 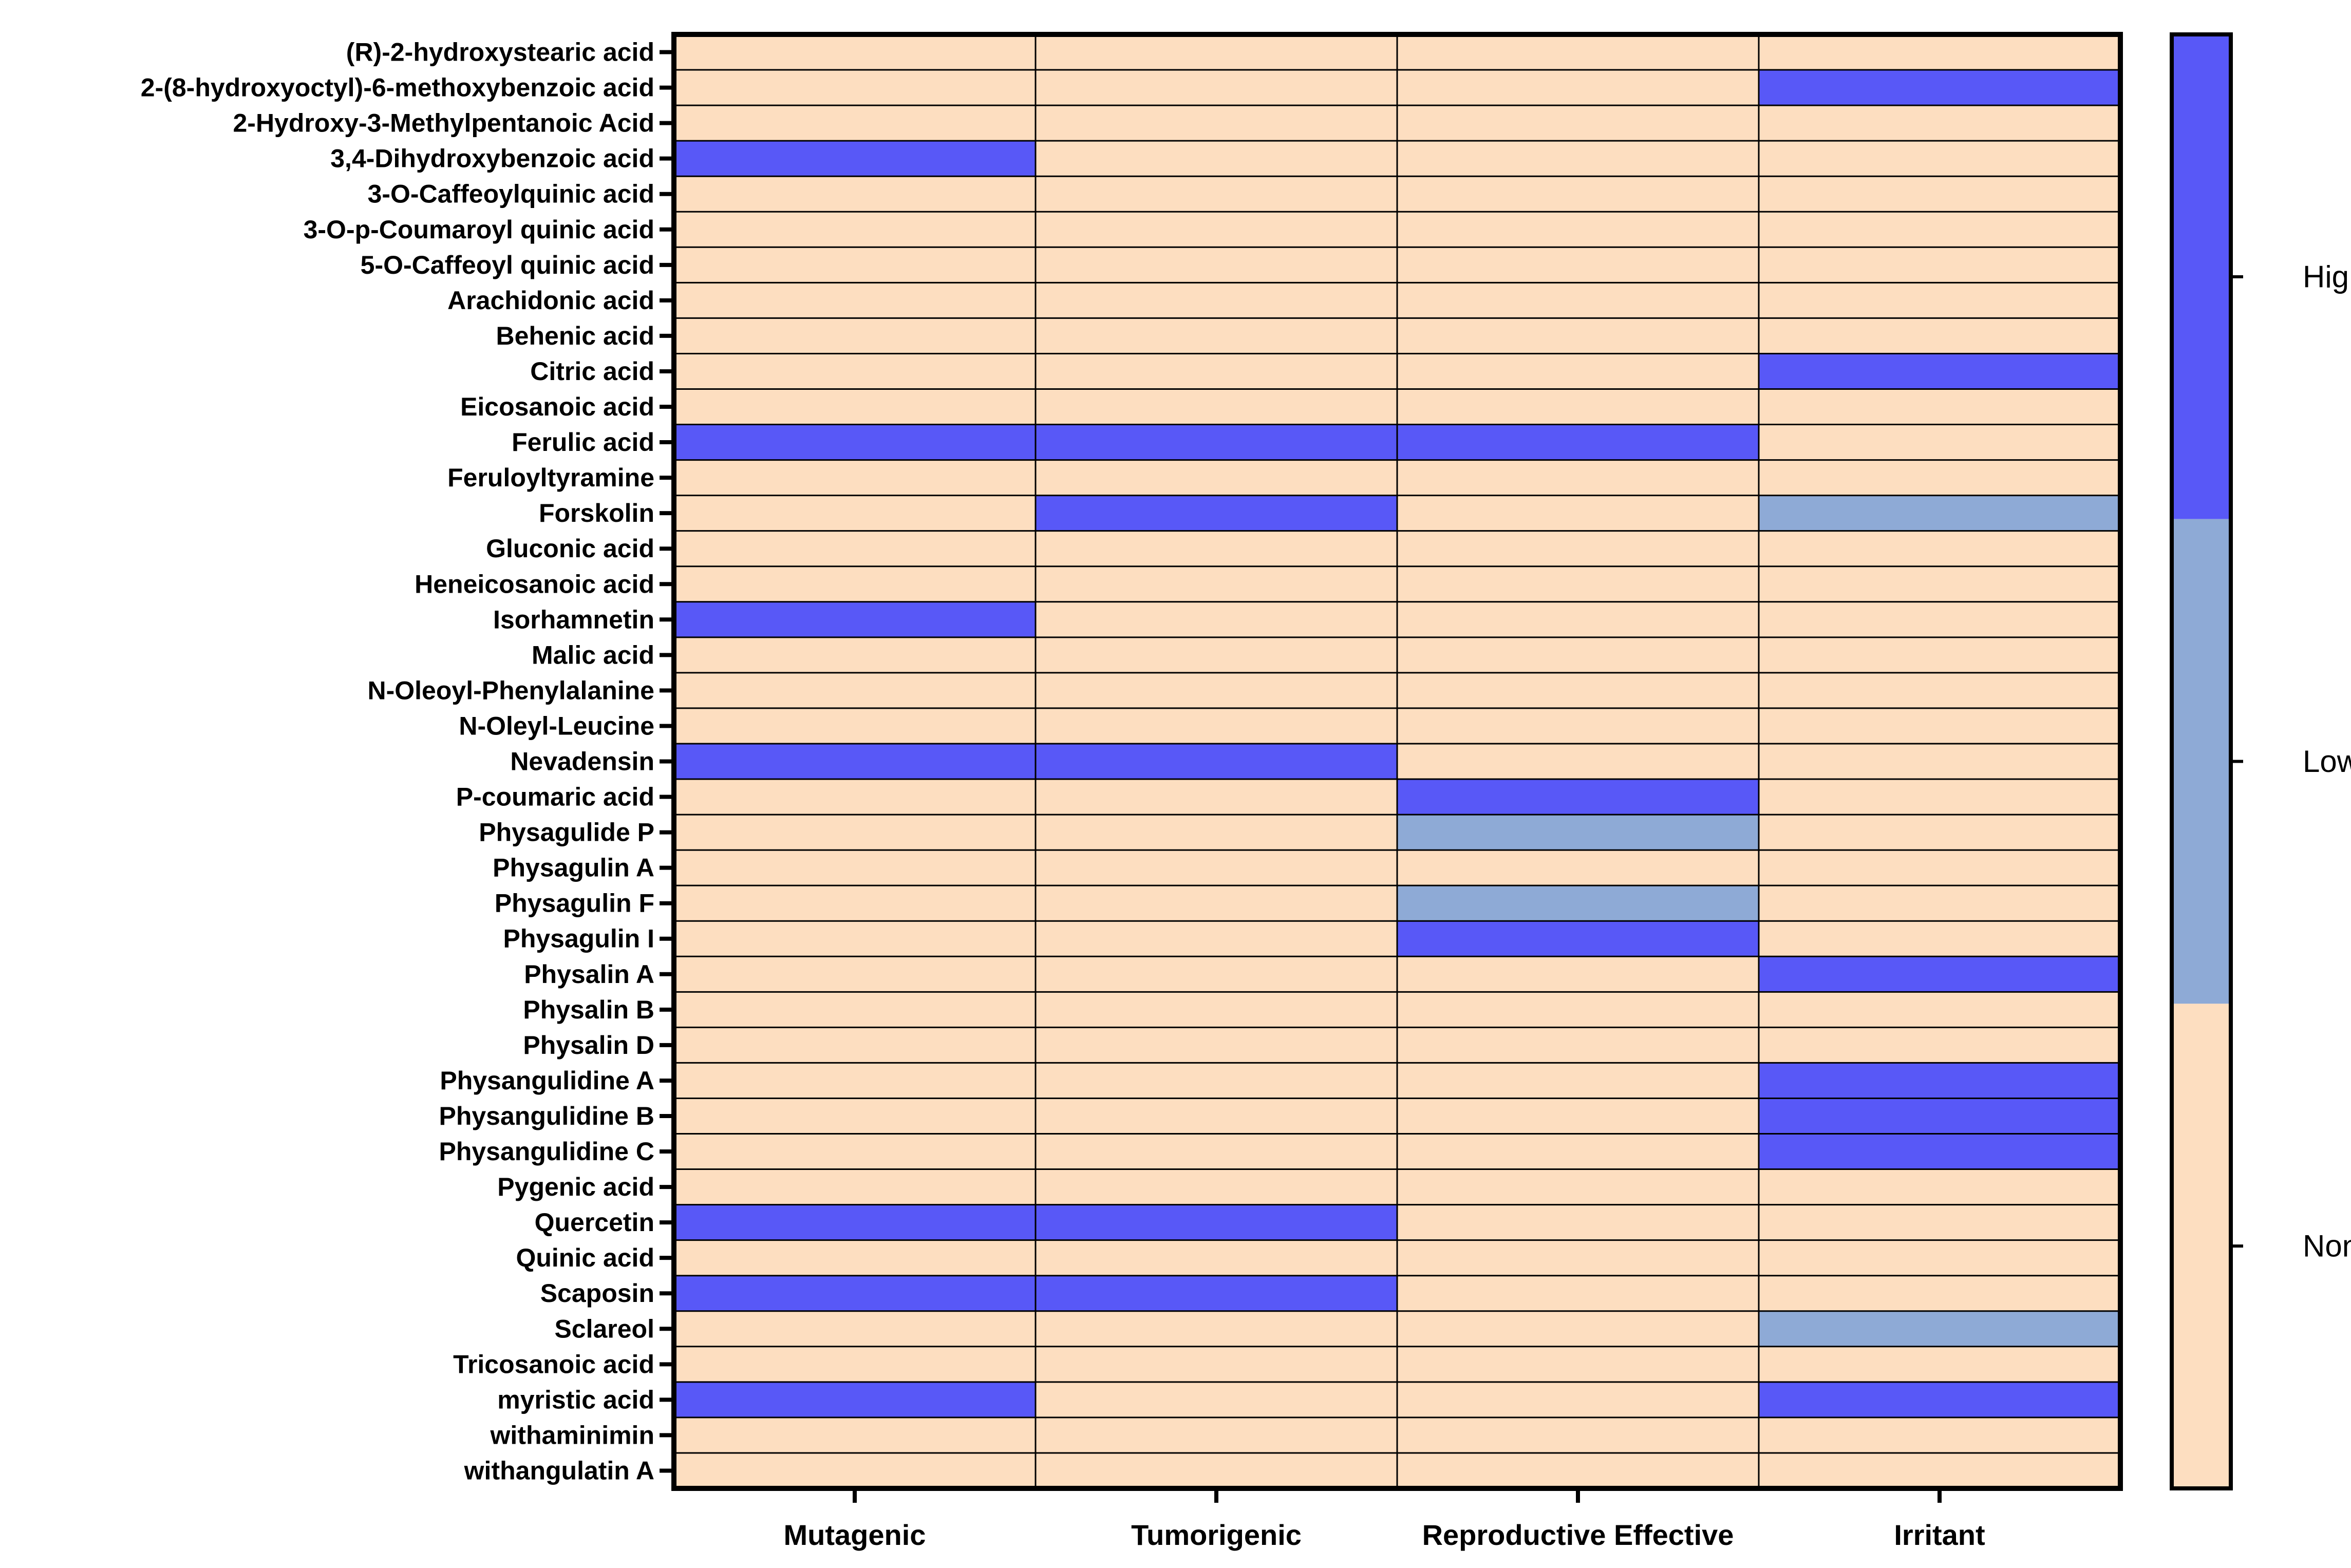 What do you see at coordinates (500, 52) in the screenshot?
I see `row-label: (R)-2-hydroxystearic acid` at bounding box center [500, 52].